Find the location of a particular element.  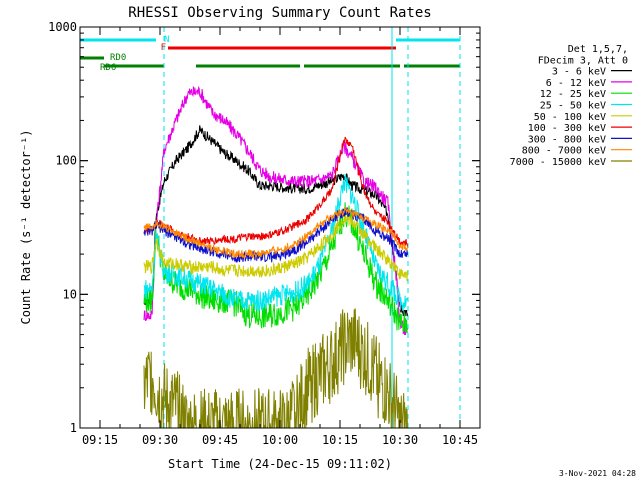

legend-entry-label: 25 - 50 keV is located at coordinates (573, 106).